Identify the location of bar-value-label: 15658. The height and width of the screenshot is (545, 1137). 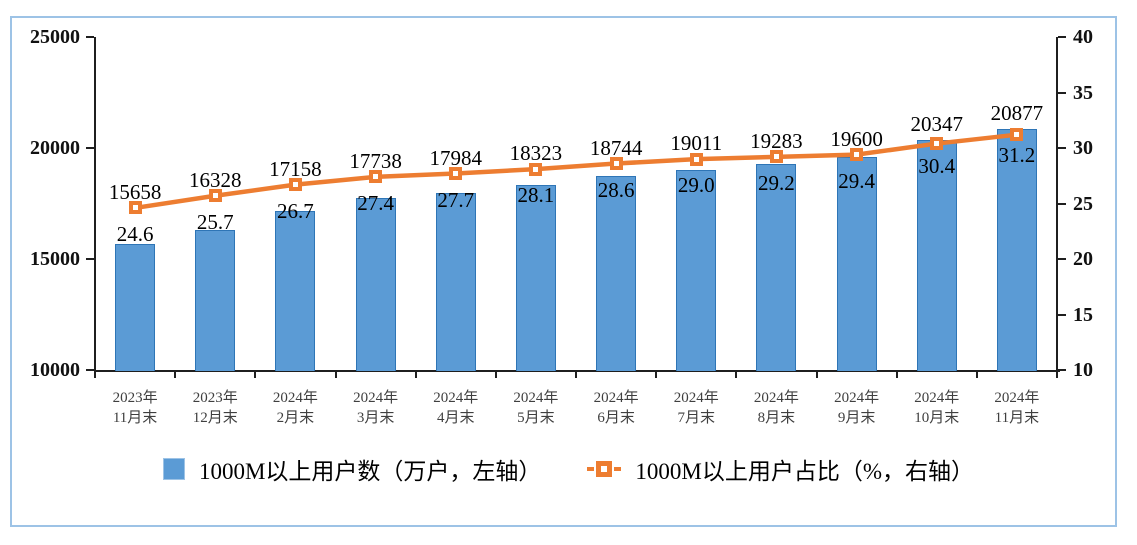
(135, 191).